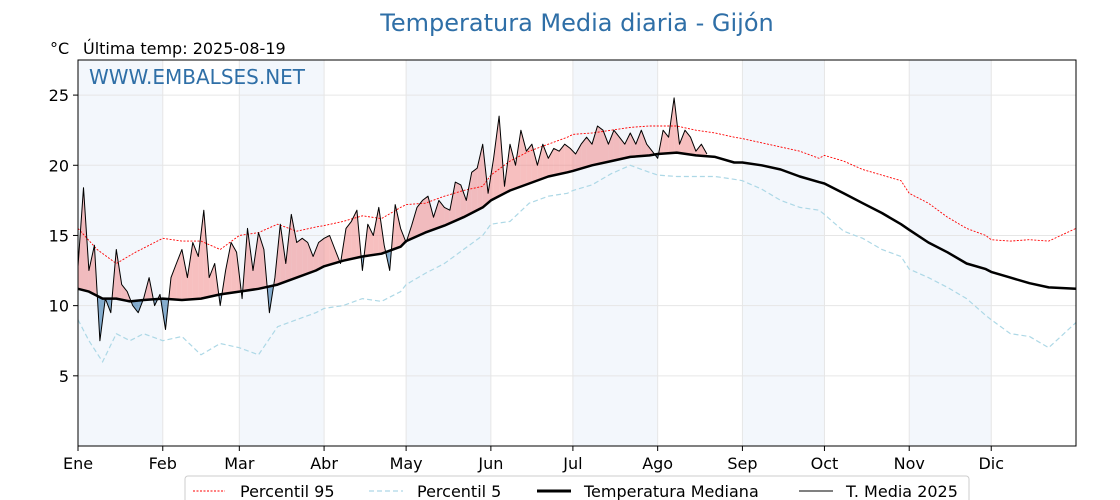  Describe the element at coordinates (909, 463) in the screenshot. I see `x-tick-label: Nov` at that location.